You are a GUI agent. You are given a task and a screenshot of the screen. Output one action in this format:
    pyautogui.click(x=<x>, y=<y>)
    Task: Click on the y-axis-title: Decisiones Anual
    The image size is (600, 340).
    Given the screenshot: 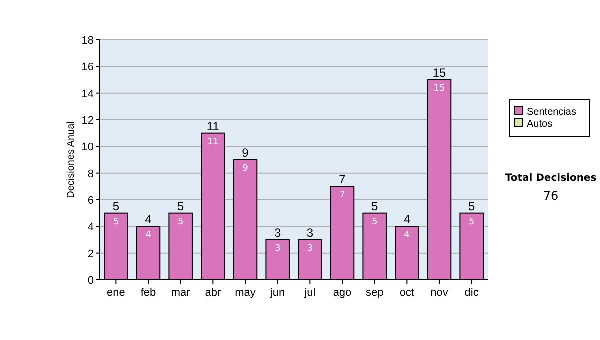 What is the action you would take?
    pyautogui.click(x=71, y=160)
    